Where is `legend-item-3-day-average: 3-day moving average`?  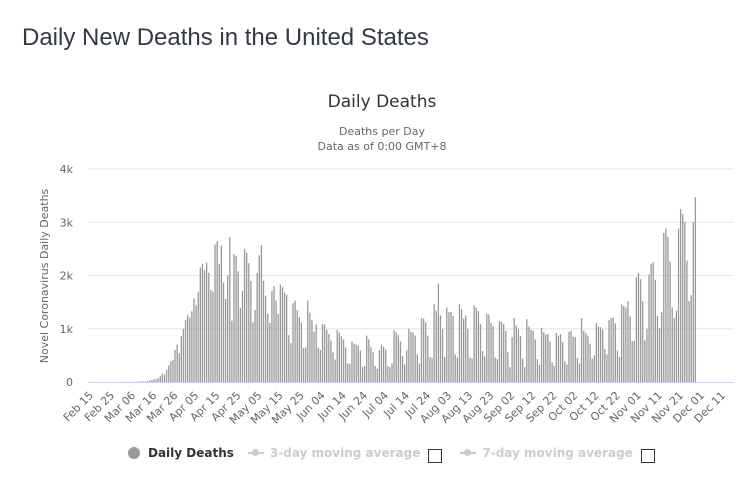
legend-item-3-day-average: 3-day moving average is located at coordinates (333, 453).